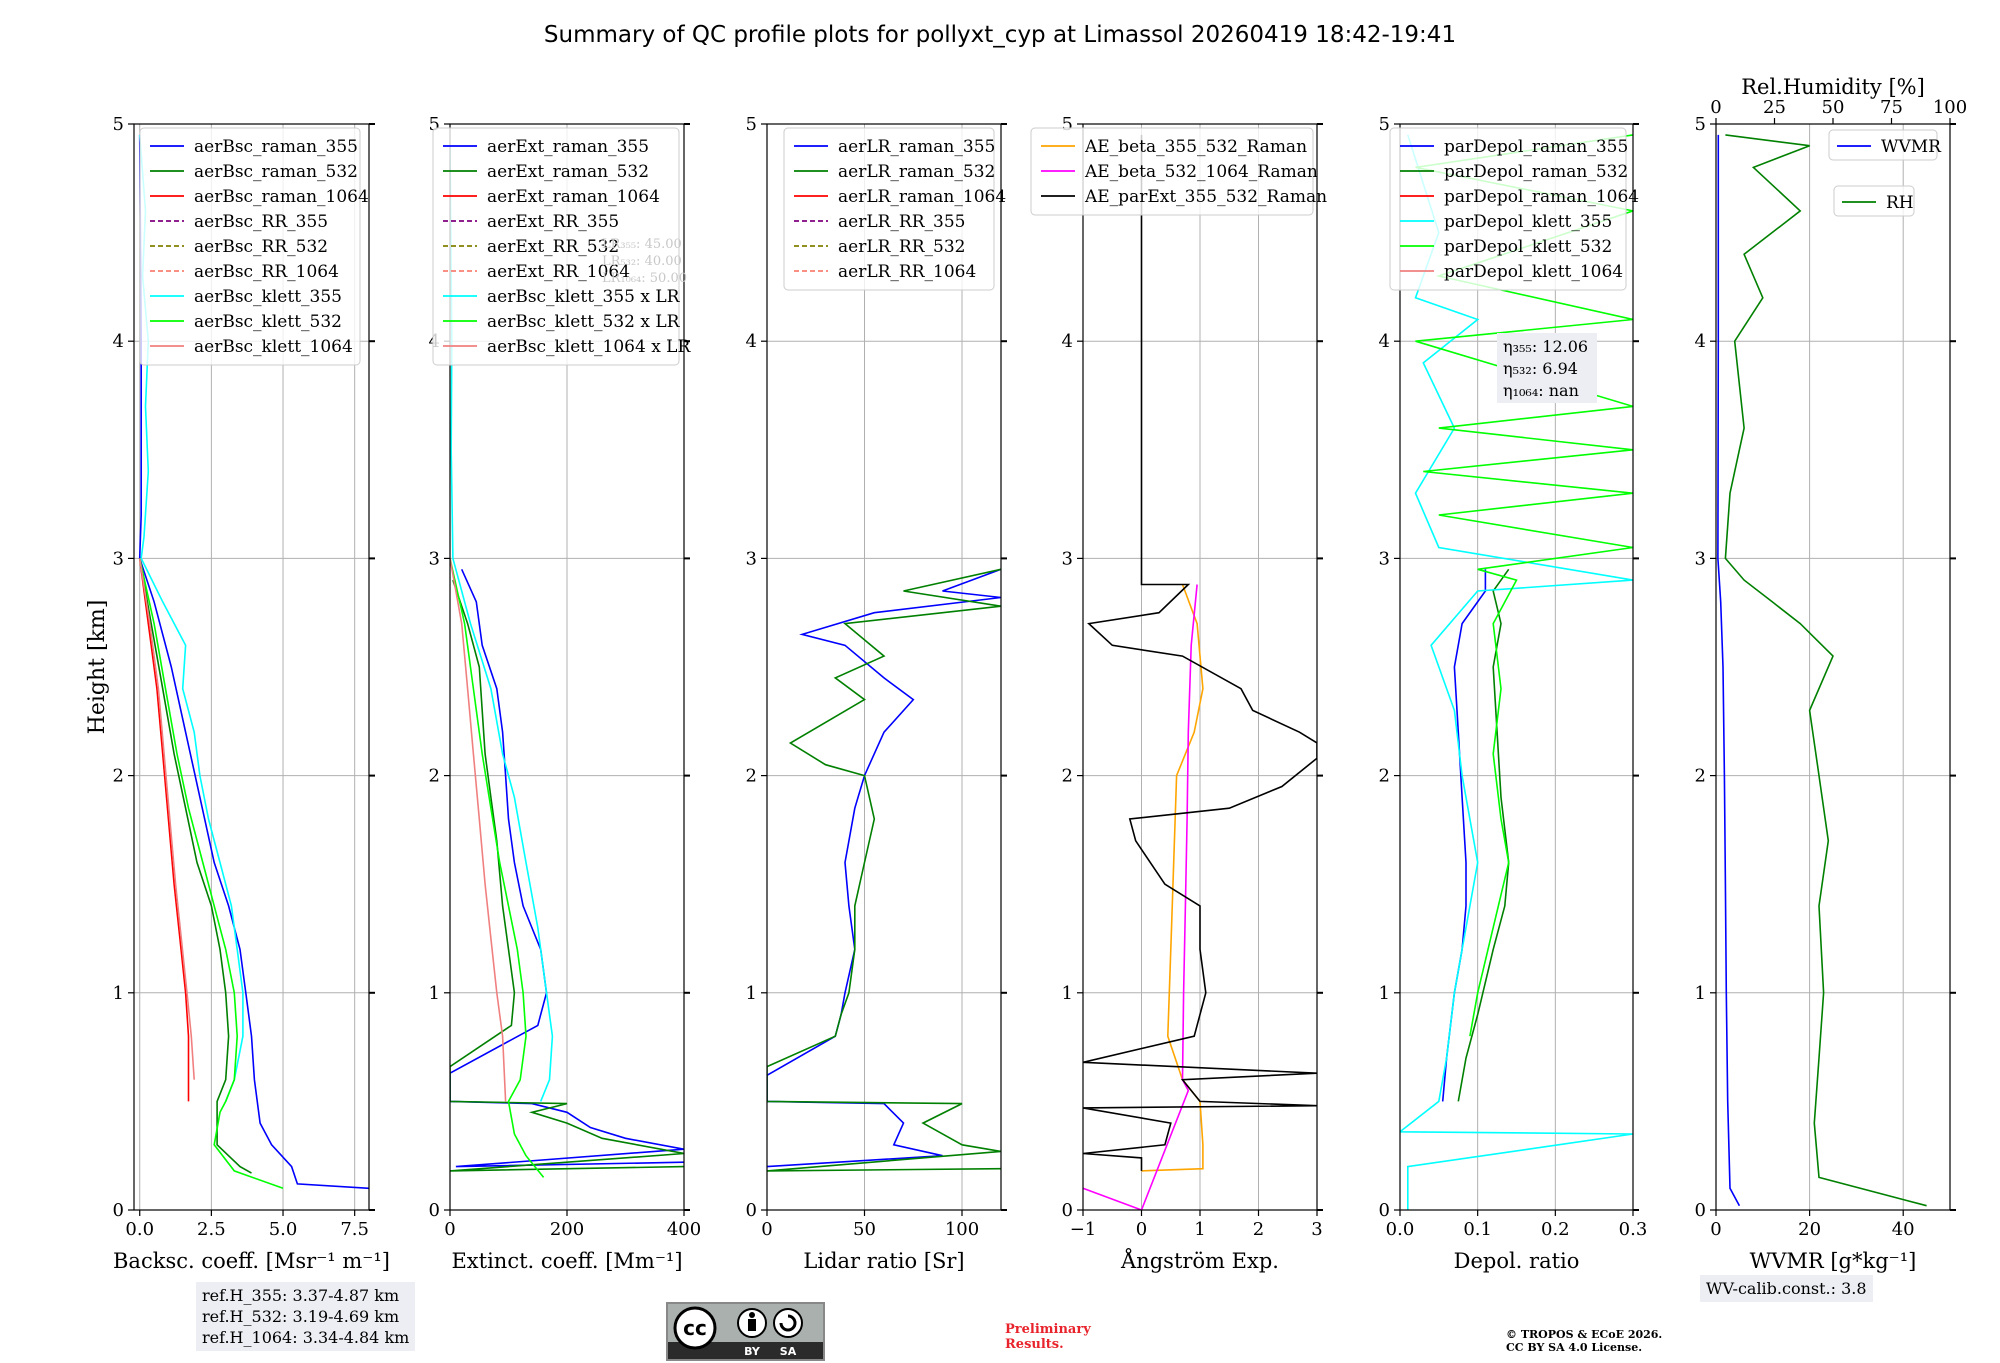 The height and width of the screenshot is (1363, 2000). What do you see at coordinates (1774, 107) in the screenshot?
I see `top-x-tick-label: 25` at bounding box center [1774, 107].